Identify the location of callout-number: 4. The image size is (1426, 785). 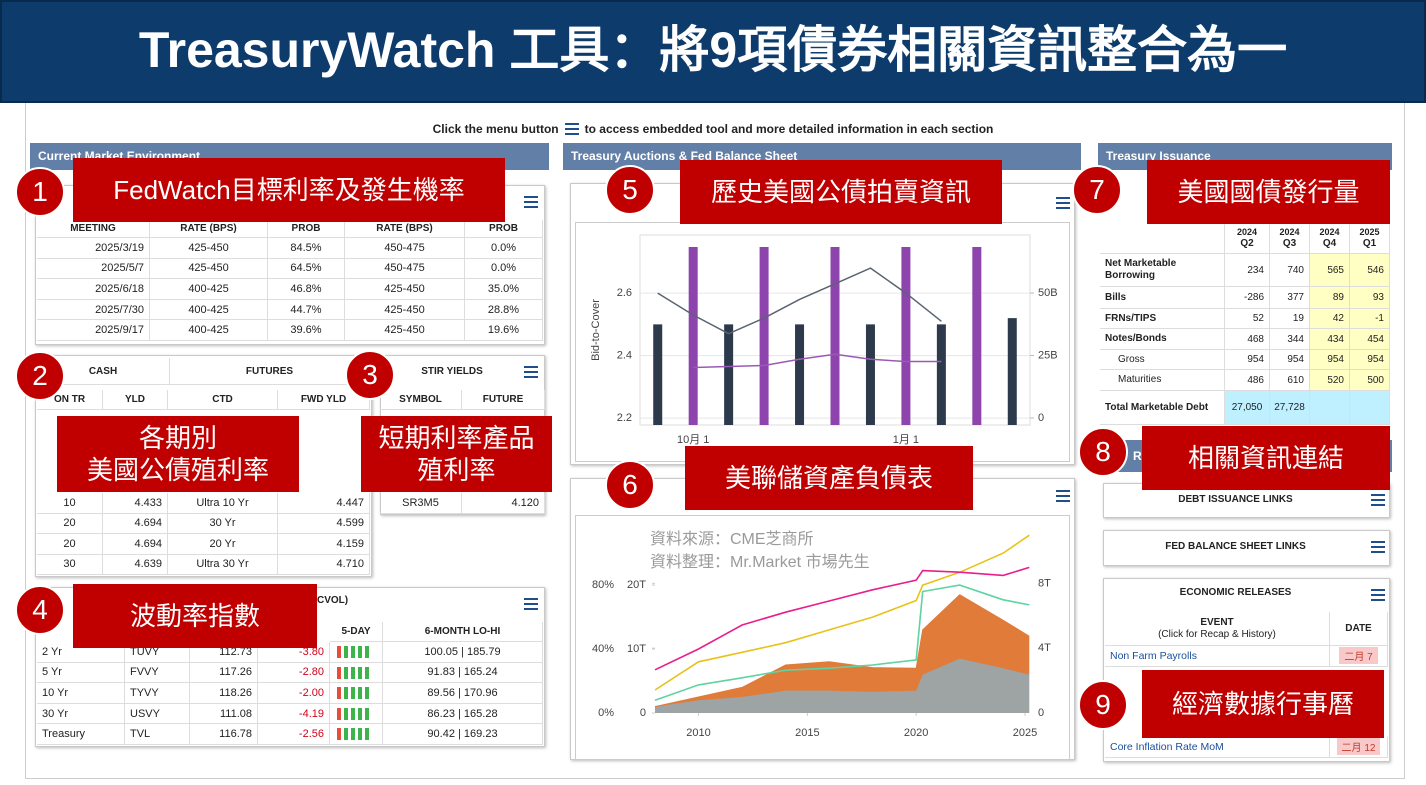
(40, 610).